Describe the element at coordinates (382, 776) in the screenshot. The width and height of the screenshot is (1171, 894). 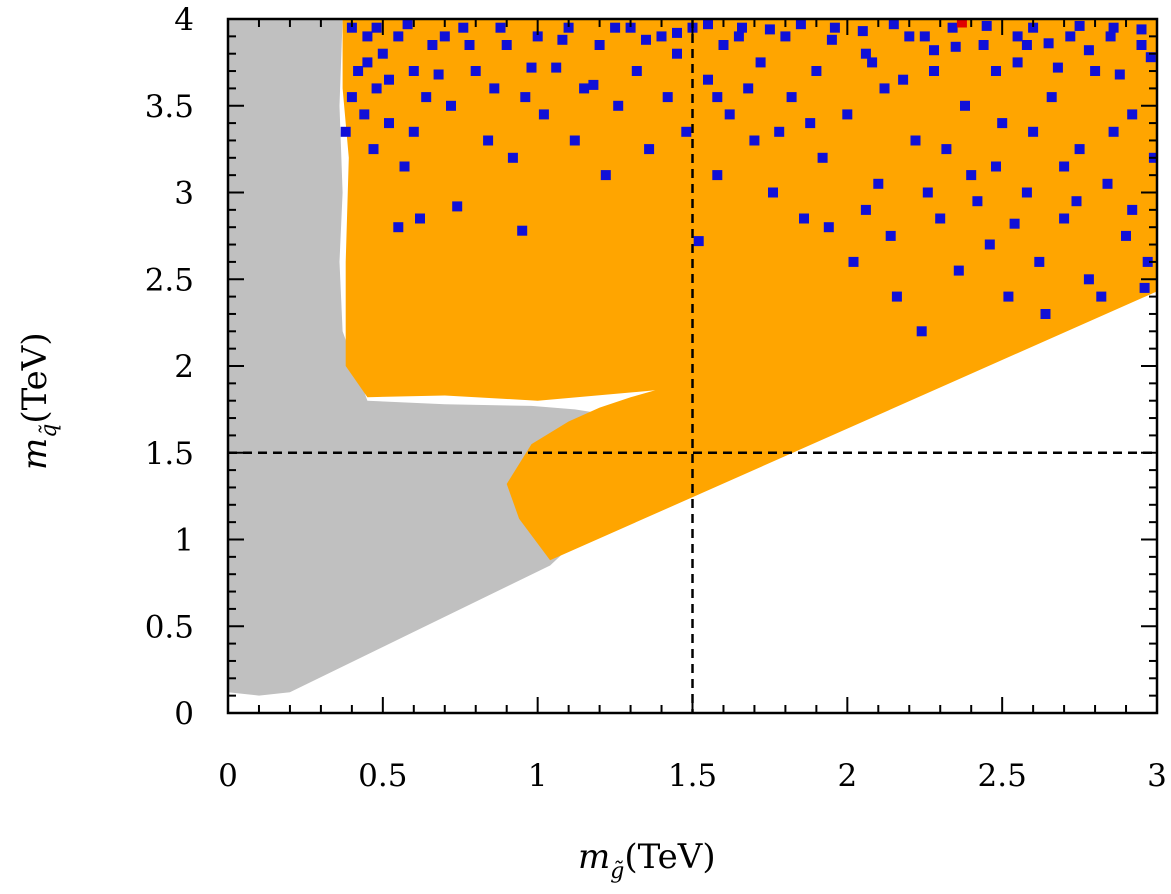
I see `x-tick-label: 0.5` at that location.